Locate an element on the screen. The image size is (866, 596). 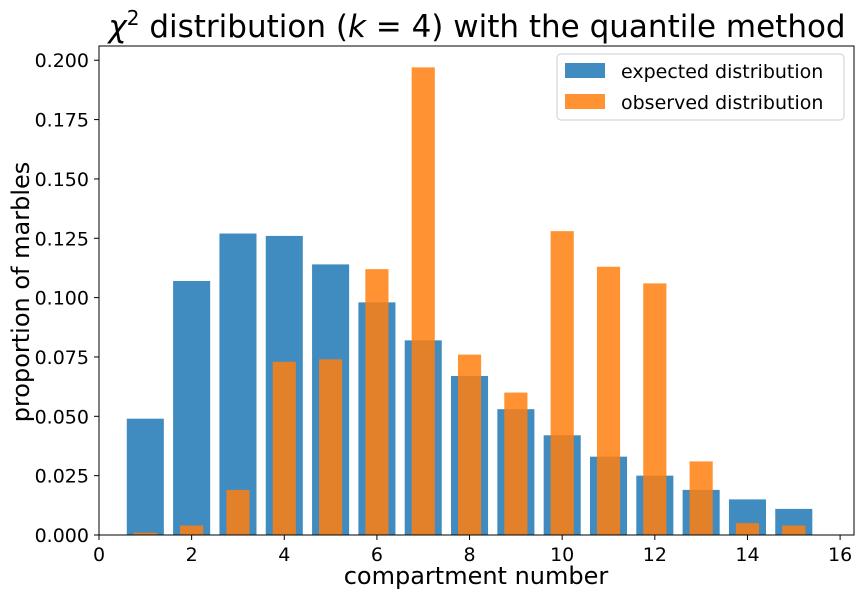
legend-label-observed: observed distribution is located at coordinates (722, 103).